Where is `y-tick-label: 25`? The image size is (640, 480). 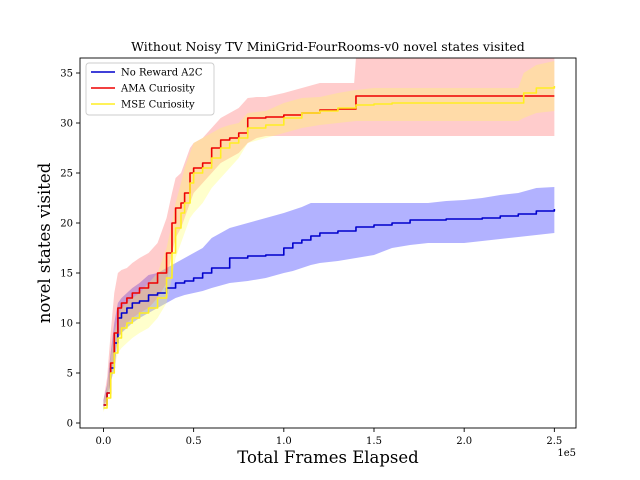
y-tick-label: 25 is located at coordinates (66, 174).